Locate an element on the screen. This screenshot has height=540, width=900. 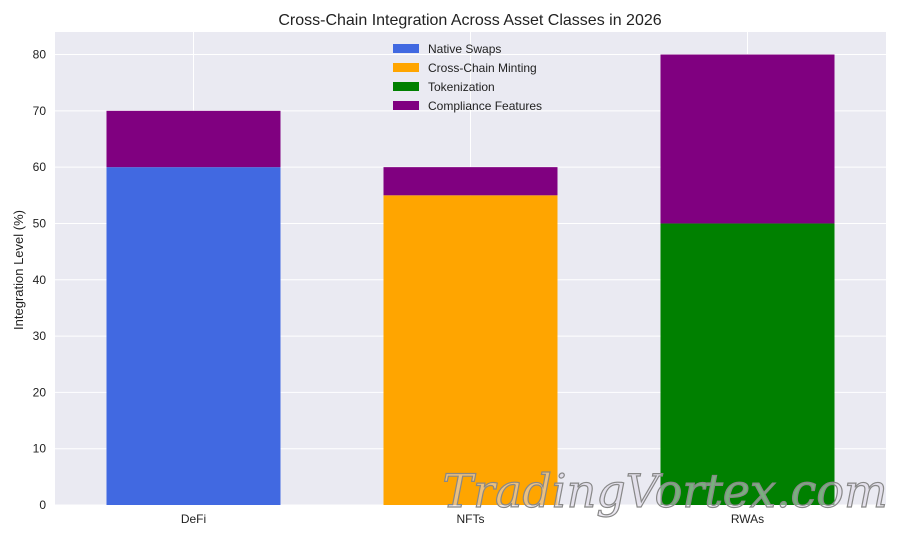
legend-label: Cross-Chain Minting is located at coordinates (482, 68).